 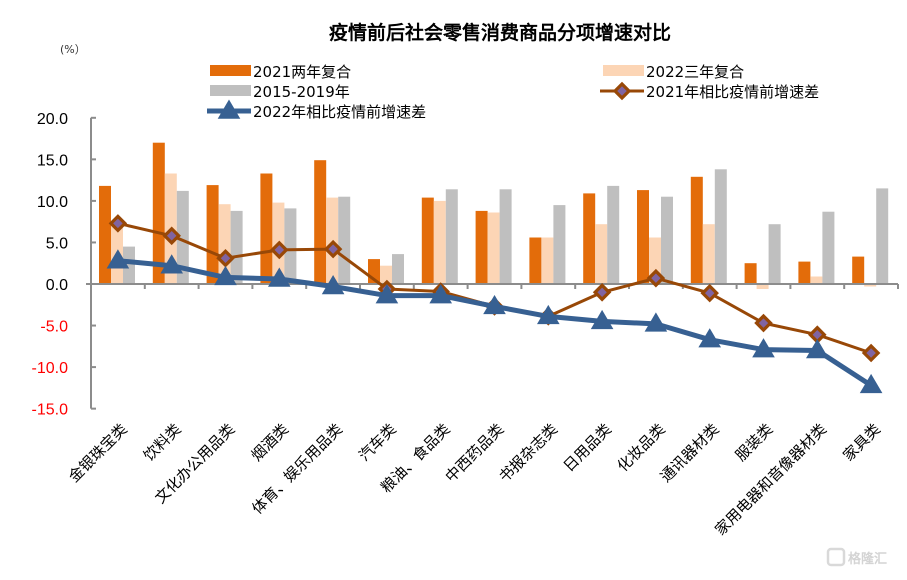 I want to click on bar-3-中西药品类, so click(x=505, y=236).